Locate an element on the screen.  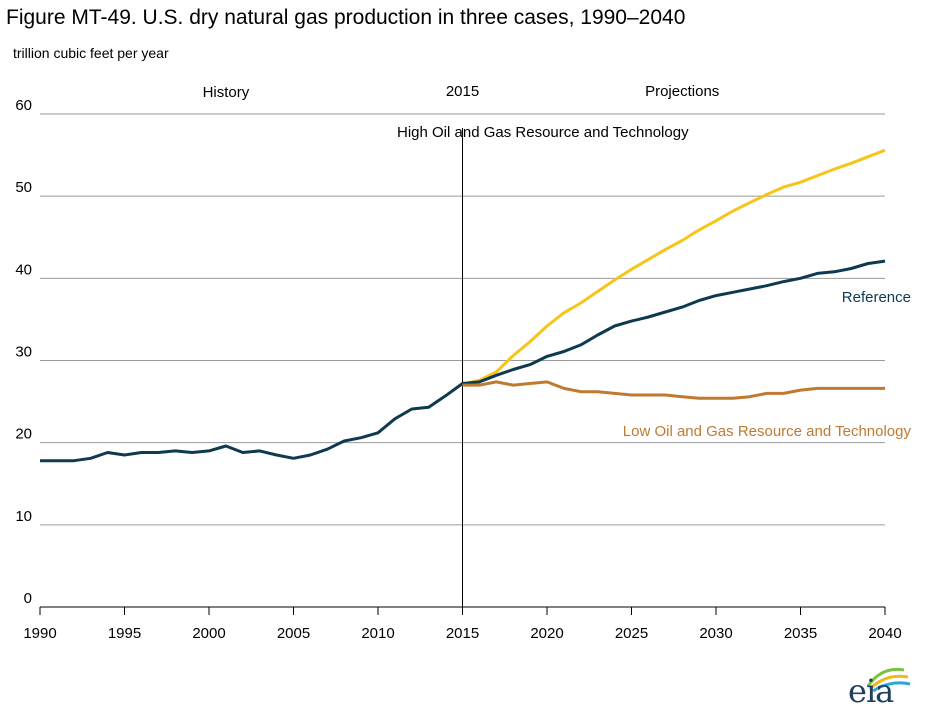
y-tick-label: 10 is located at coordinates (23, 516).